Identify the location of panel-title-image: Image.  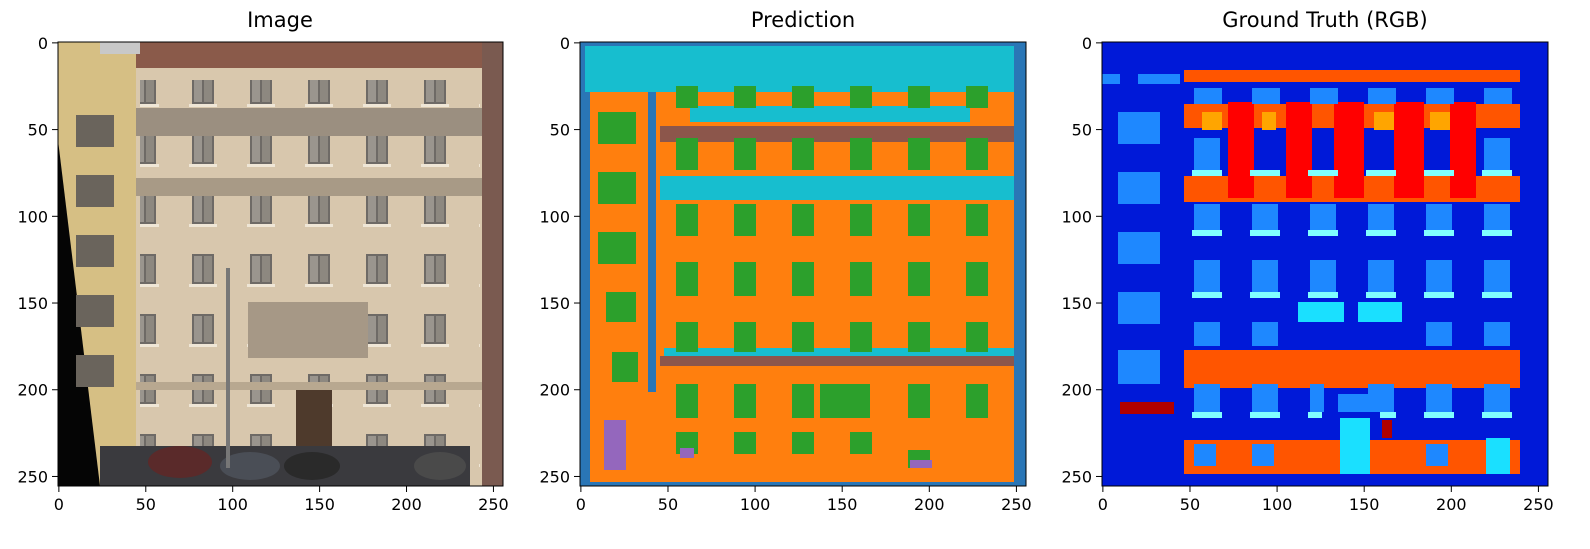
(280, 20).